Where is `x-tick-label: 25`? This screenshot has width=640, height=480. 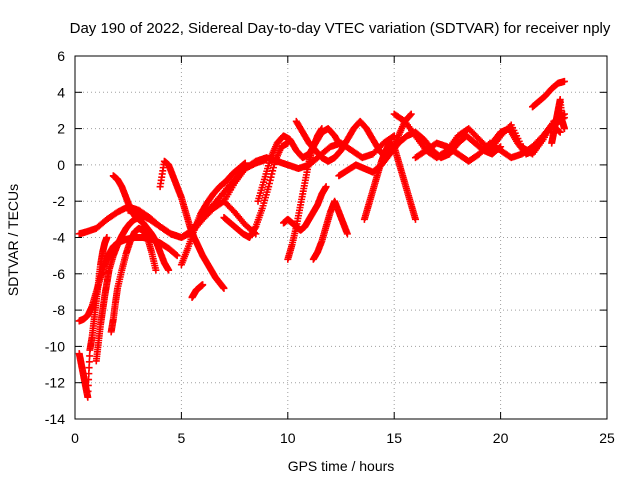
x-tick-label: 25 is located at coordinates (607, 438).